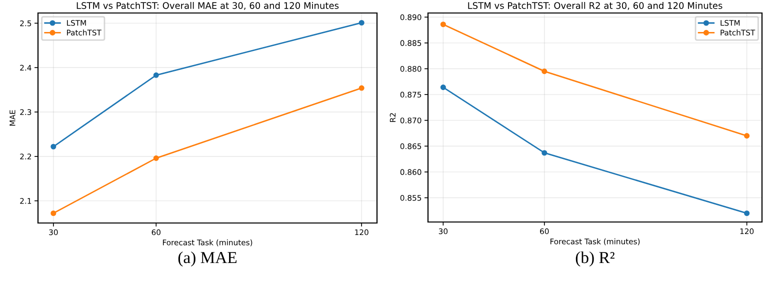 Image resolution: width=774 pixels, height=282 pixels. What do you see at coordinates (207, 259) in the screenshot?
I see `text: (a) MAE` at bounding box center [207, 259].